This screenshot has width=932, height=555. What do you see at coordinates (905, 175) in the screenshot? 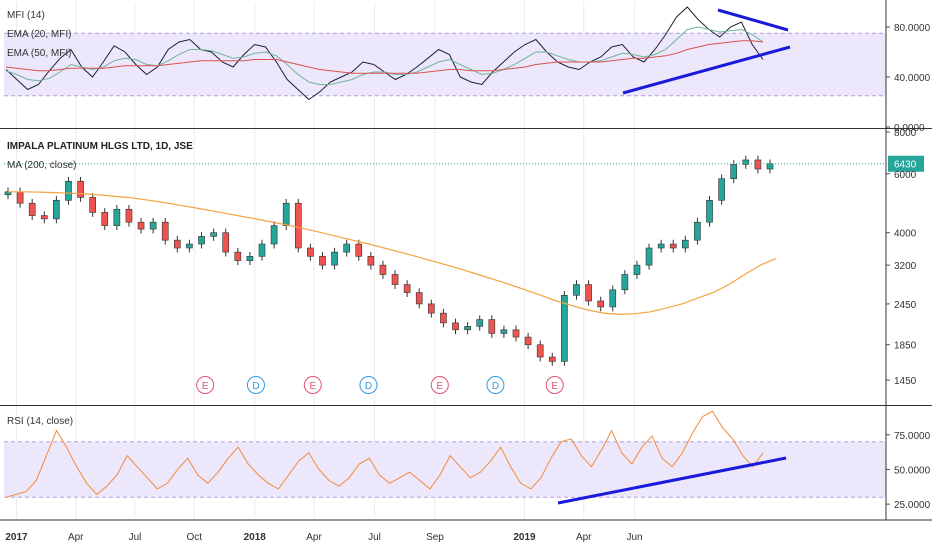
I see `axis-tick-label: 6000` at bounding box center [905, 175].